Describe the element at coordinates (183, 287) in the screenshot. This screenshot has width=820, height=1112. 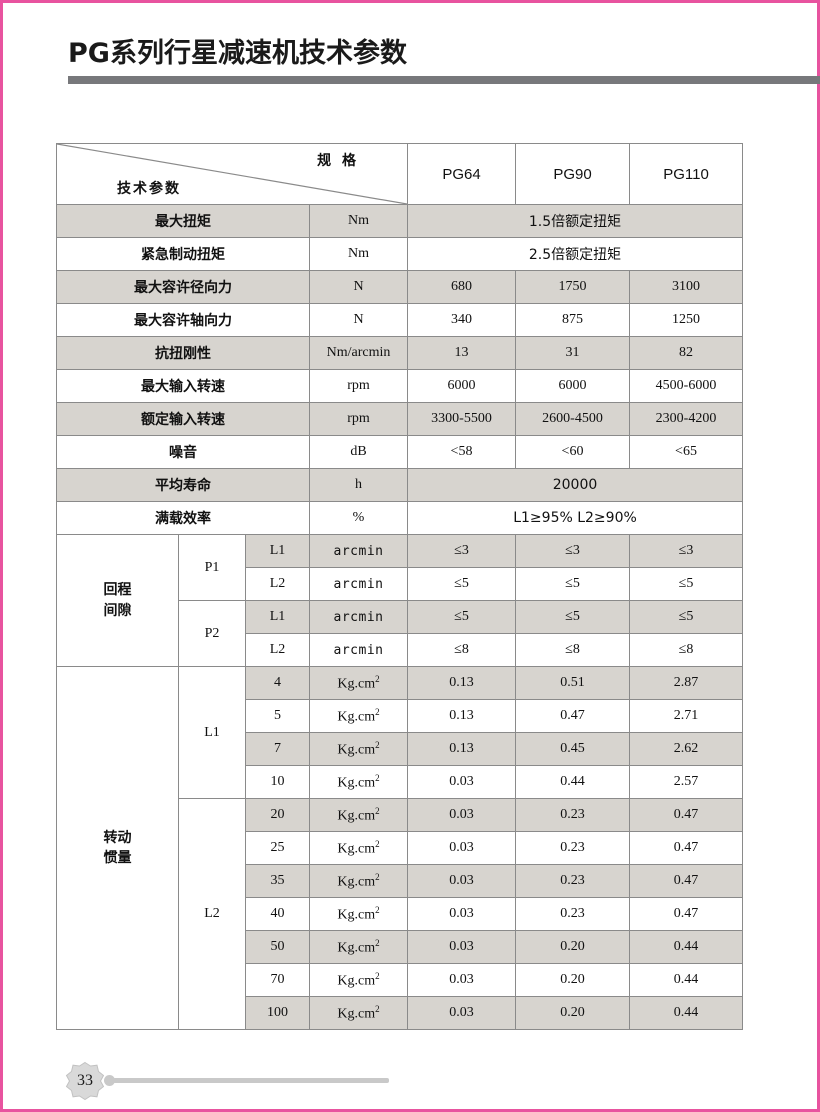
I see `spec-name: 最大容许径向力` at that location.